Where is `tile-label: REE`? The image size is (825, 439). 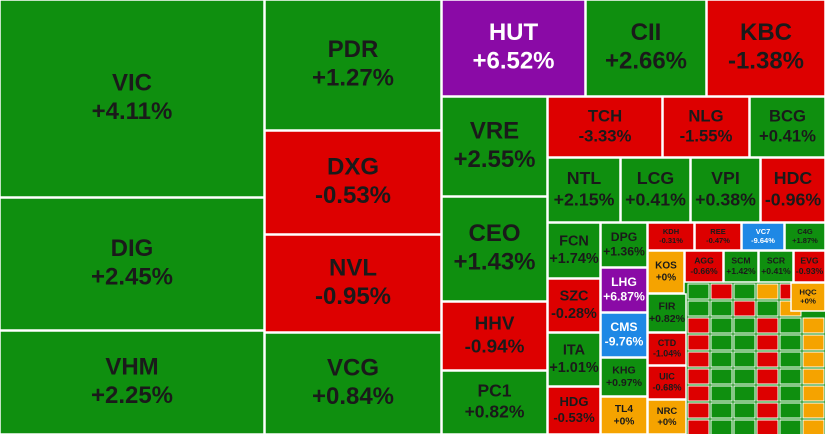
tile-label: REE is located at coordinates (717, 231).